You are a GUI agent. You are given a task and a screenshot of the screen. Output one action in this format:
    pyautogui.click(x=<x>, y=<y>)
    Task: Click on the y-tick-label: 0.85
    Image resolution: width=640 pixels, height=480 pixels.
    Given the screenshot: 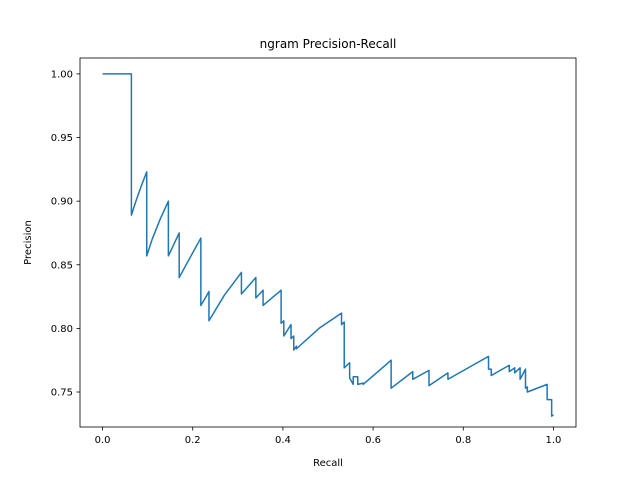 What is the action you would take?
    pyautogui.click(x=62, y=265)
    